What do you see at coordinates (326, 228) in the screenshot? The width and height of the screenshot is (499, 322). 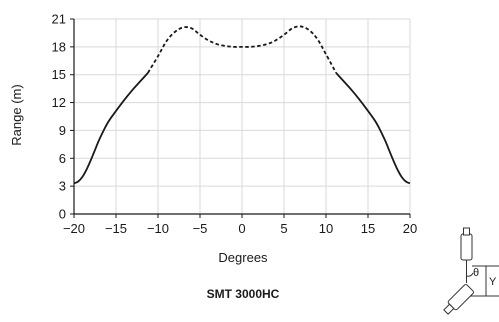 I see `x-tick-label: 10` at bounding box center [326, 228].